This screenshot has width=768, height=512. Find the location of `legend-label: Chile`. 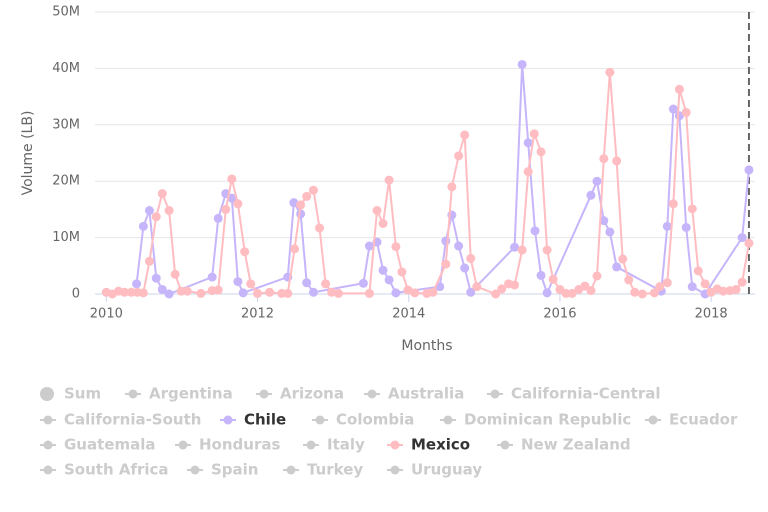

legend-label: Chile is located at coordinates (265, 420).